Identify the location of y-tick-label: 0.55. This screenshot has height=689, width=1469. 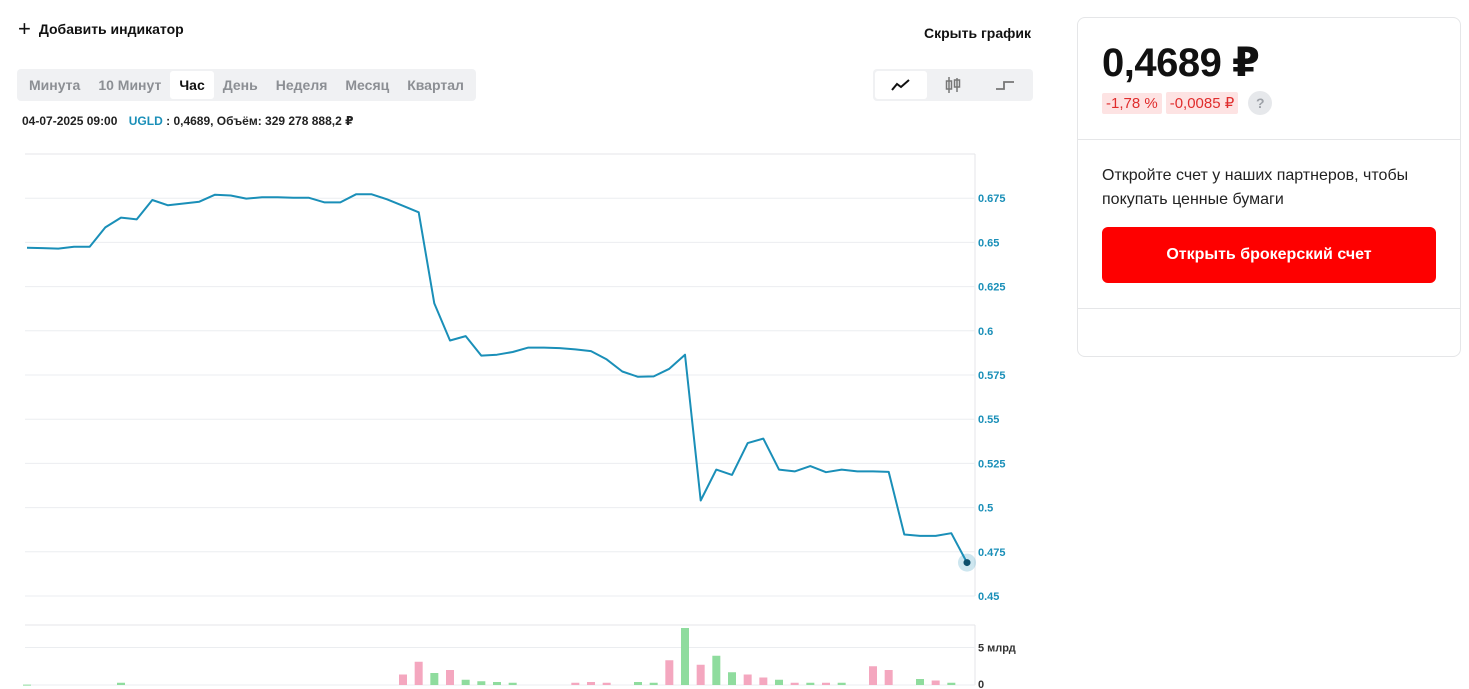
(988, 420).